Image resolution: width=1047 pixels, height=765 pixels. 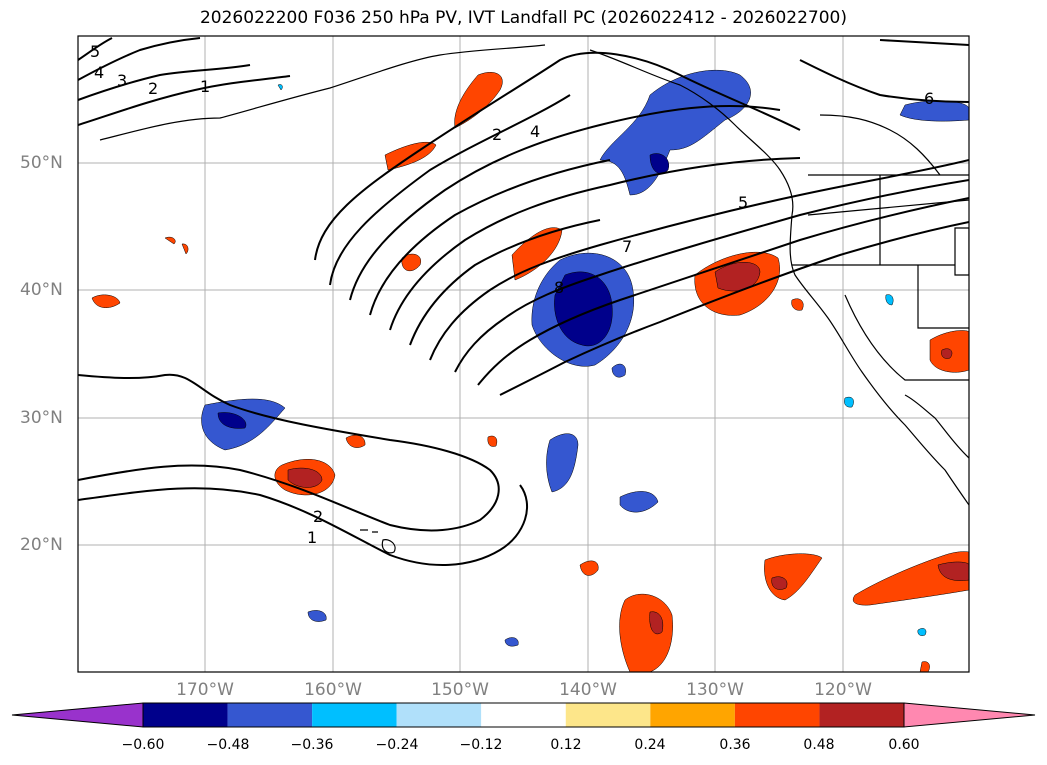 I want to click on colorbar-tick: −0.60, so click(x=143, y=745).